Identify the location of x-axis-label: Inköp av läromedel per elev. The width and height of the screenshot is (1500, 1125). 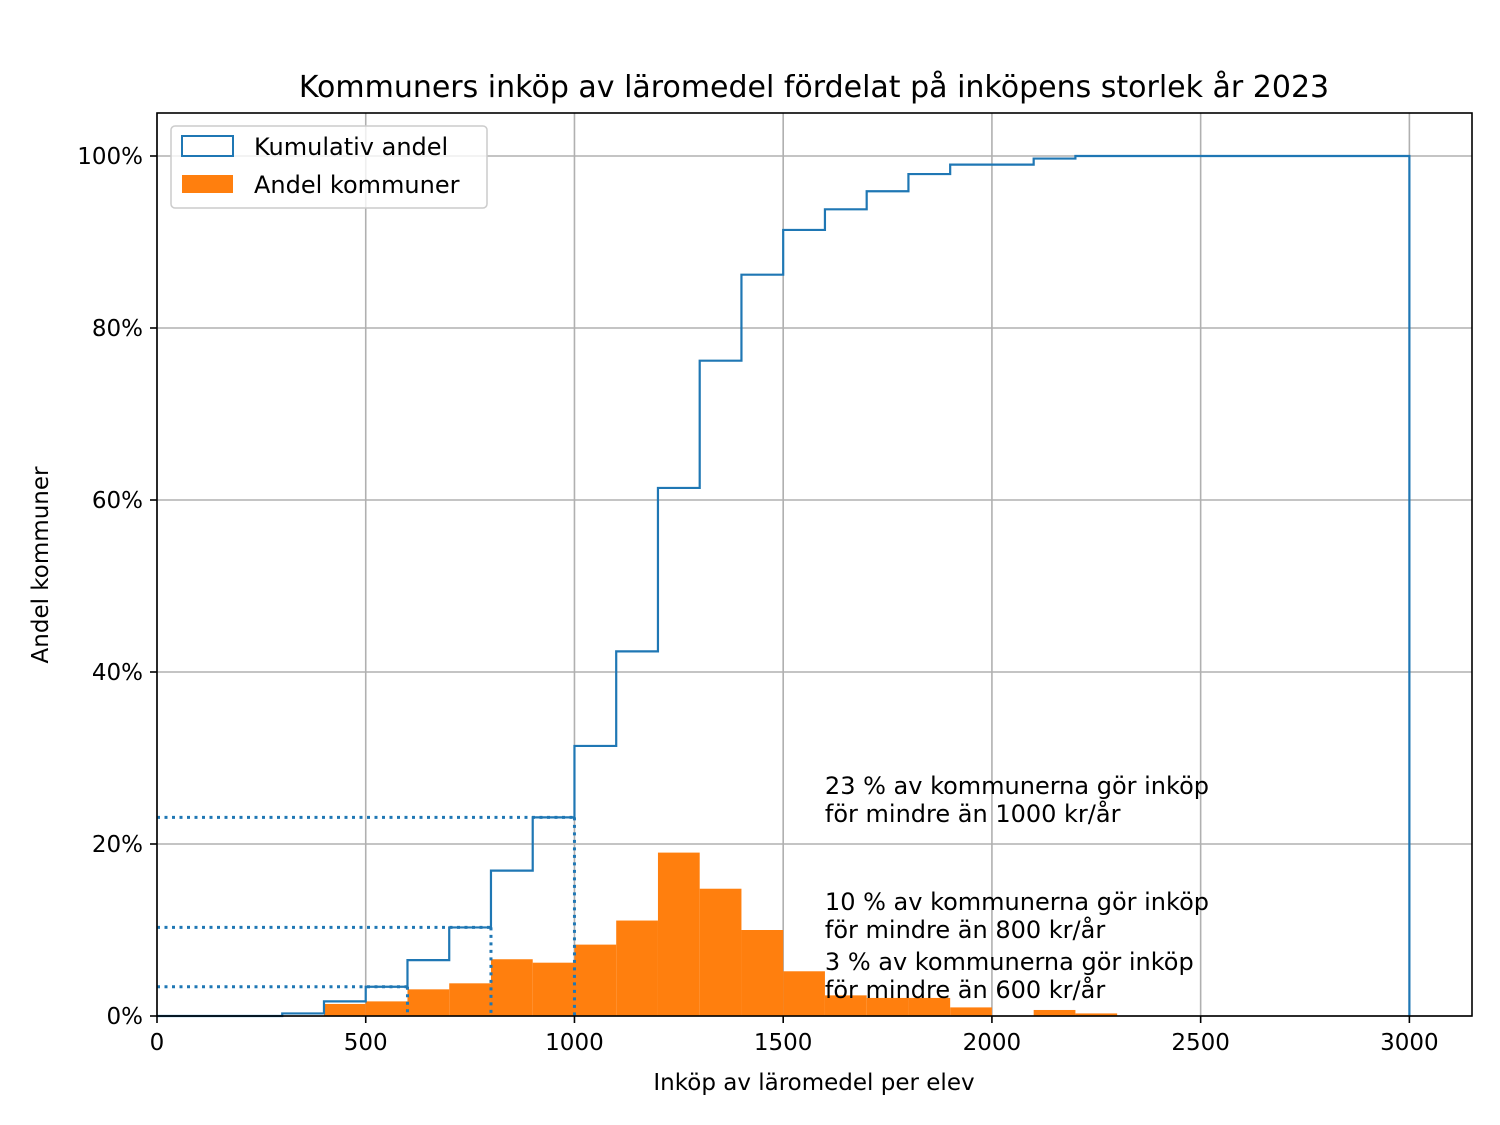
(813, 1083).